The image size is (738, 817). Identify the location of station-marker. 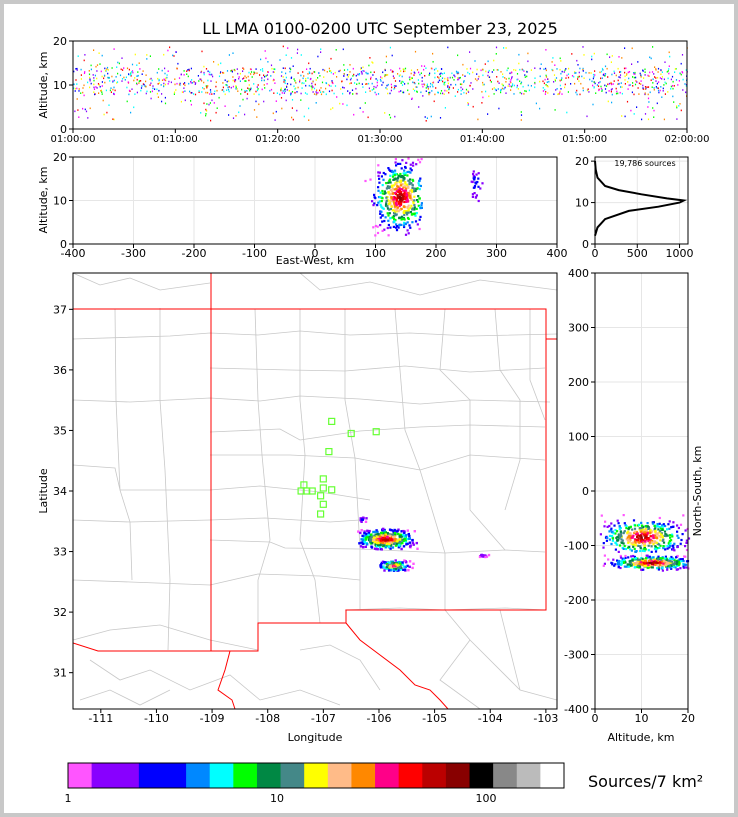
(312, 491).